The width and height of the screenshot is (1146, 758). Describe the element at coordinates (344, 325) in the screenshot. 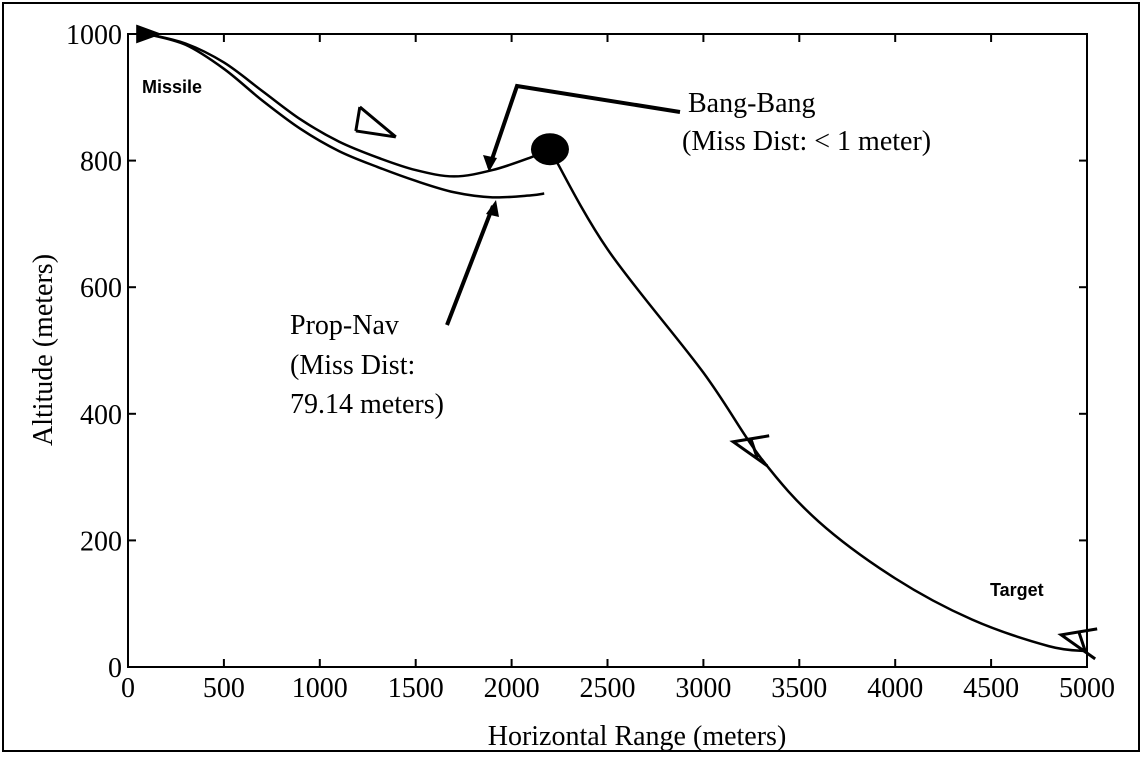

I see `propnav-title: Prop-Nav` at that location.